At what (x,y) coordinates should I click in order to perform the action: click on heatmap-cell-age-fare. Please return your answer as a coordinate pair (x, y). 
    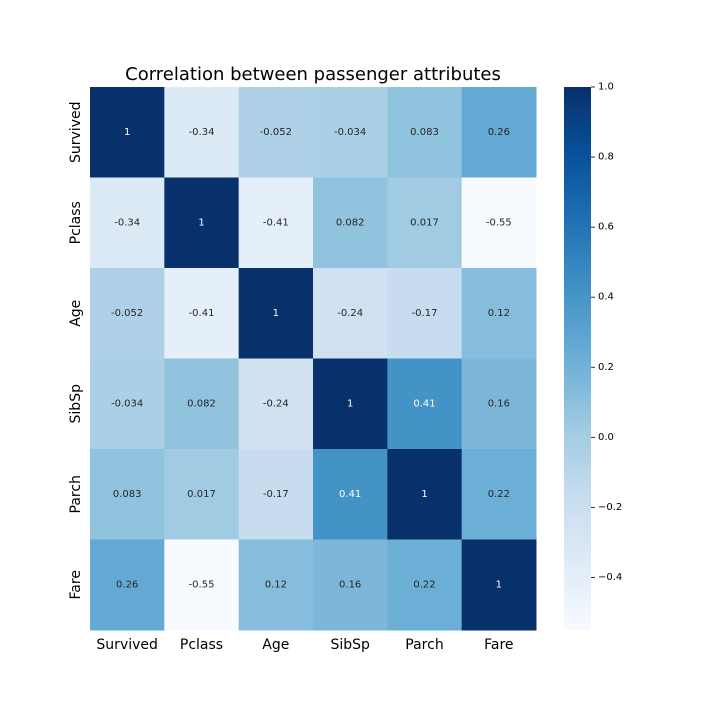
    Looking at the image, I should click on (499, 313).